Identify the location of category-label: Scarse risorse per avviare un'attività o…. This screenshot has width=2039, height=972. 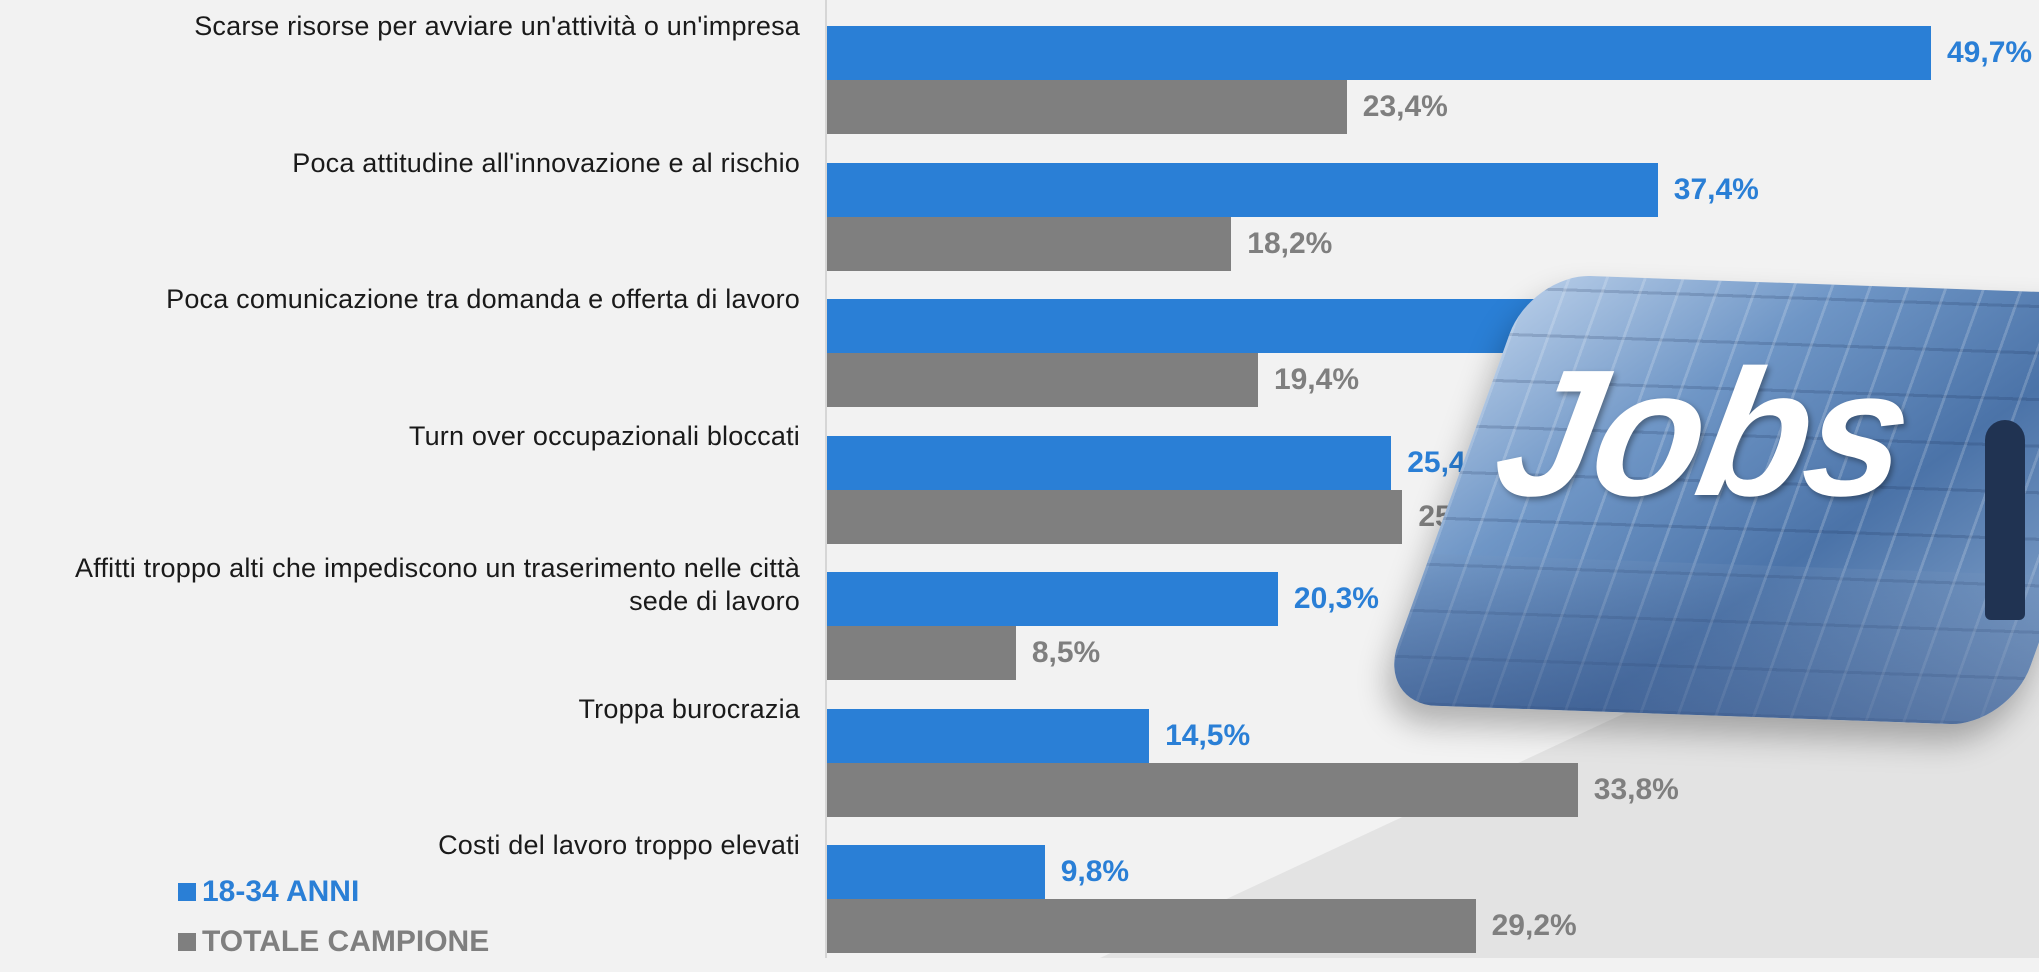
(497, 26).